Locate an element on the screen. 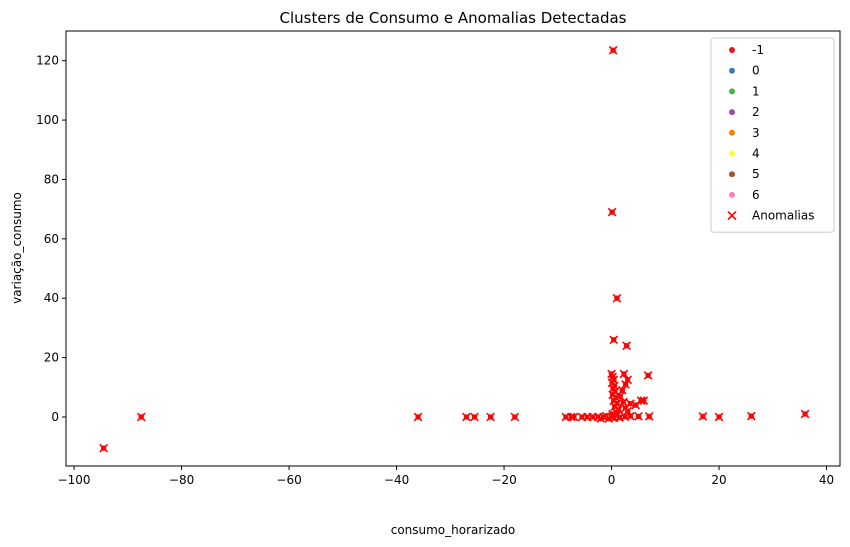 This screenshot has width=850, height=547. legend-entry: 1 is located at coordinates (744, 91).